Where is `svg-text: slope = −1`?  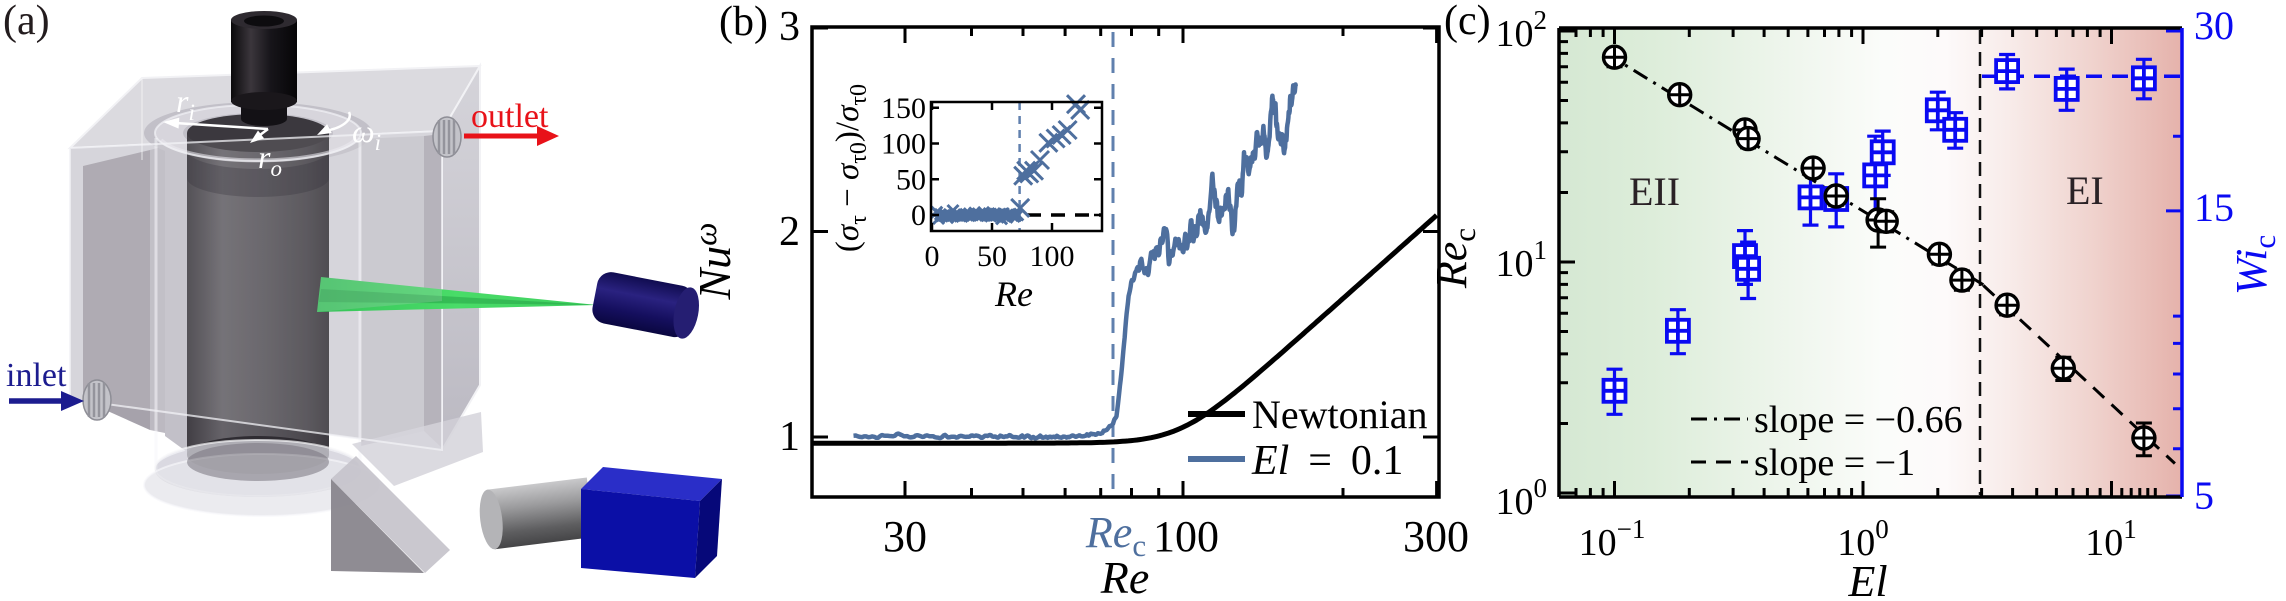
svg-text: slope = −1 is located at coordinates (1834, 463).